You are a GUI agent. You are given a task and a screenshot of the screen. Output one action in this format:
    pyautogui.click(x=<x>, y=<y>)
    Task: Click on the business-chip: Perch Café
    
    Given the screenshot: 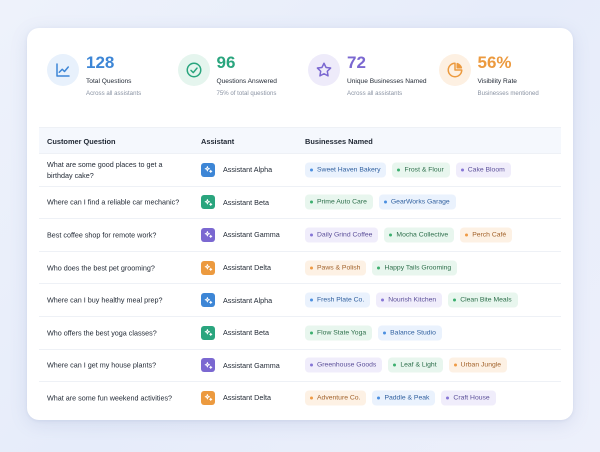 What is the action you would take?
    pyautogui.click(x=486, y=235)
    